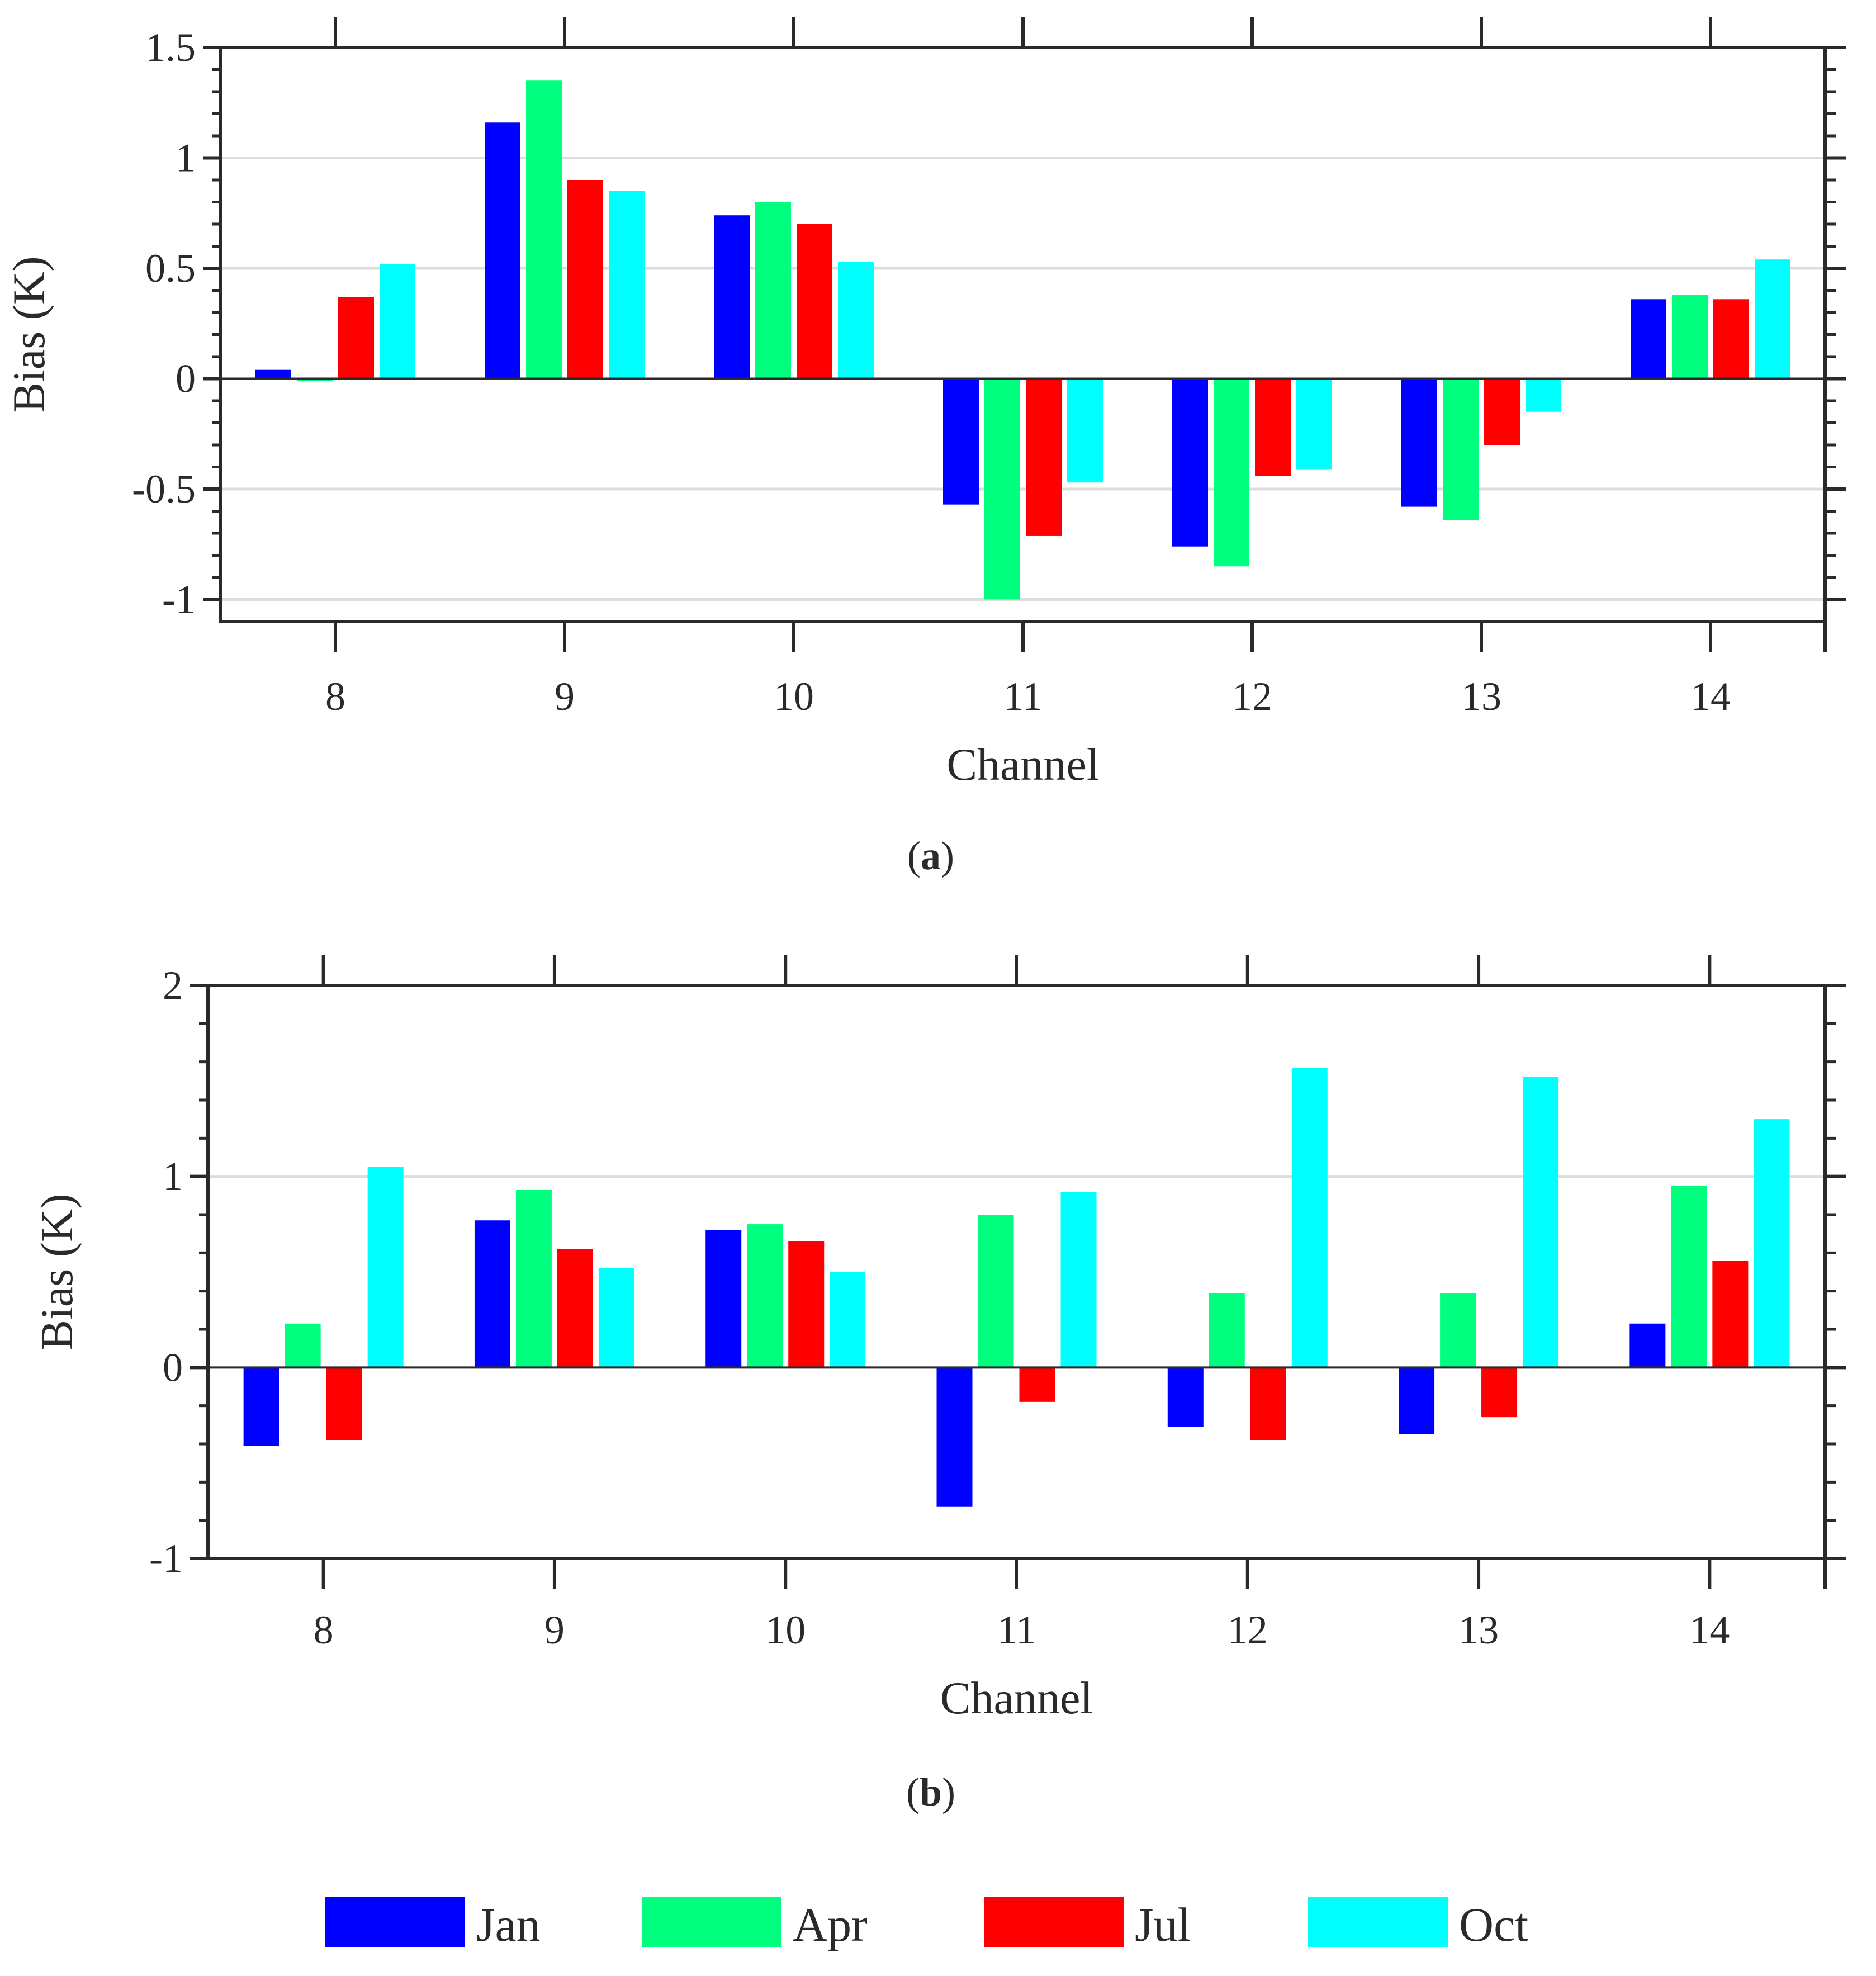 This screenshot has width=1876, height=1976. What do you see at coordinates (1054, 1922) in the screenshot?
I see `legend-swatch-jul` at bounding box center [1054, 1922].